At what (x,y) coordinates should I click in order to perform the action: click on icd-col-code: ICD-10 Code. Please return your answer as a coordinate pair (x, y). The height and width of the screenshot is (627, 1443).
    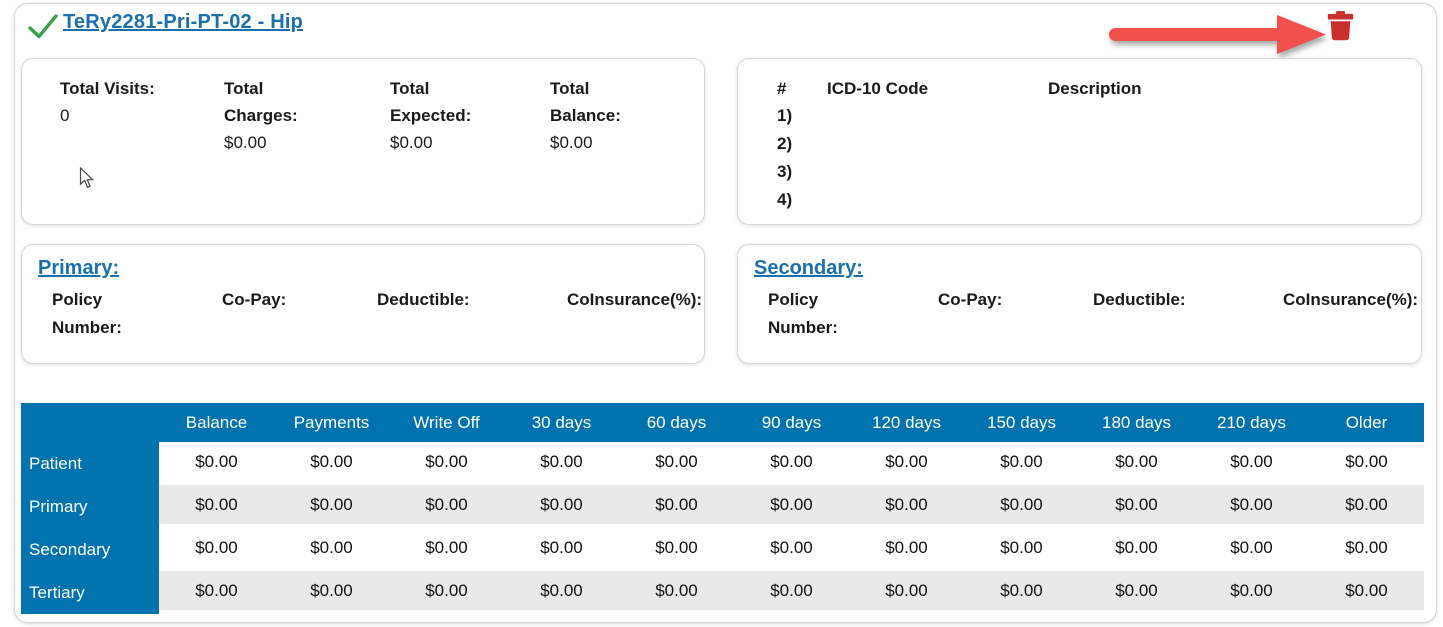
    Looking at the image, I should click on (878, 88).